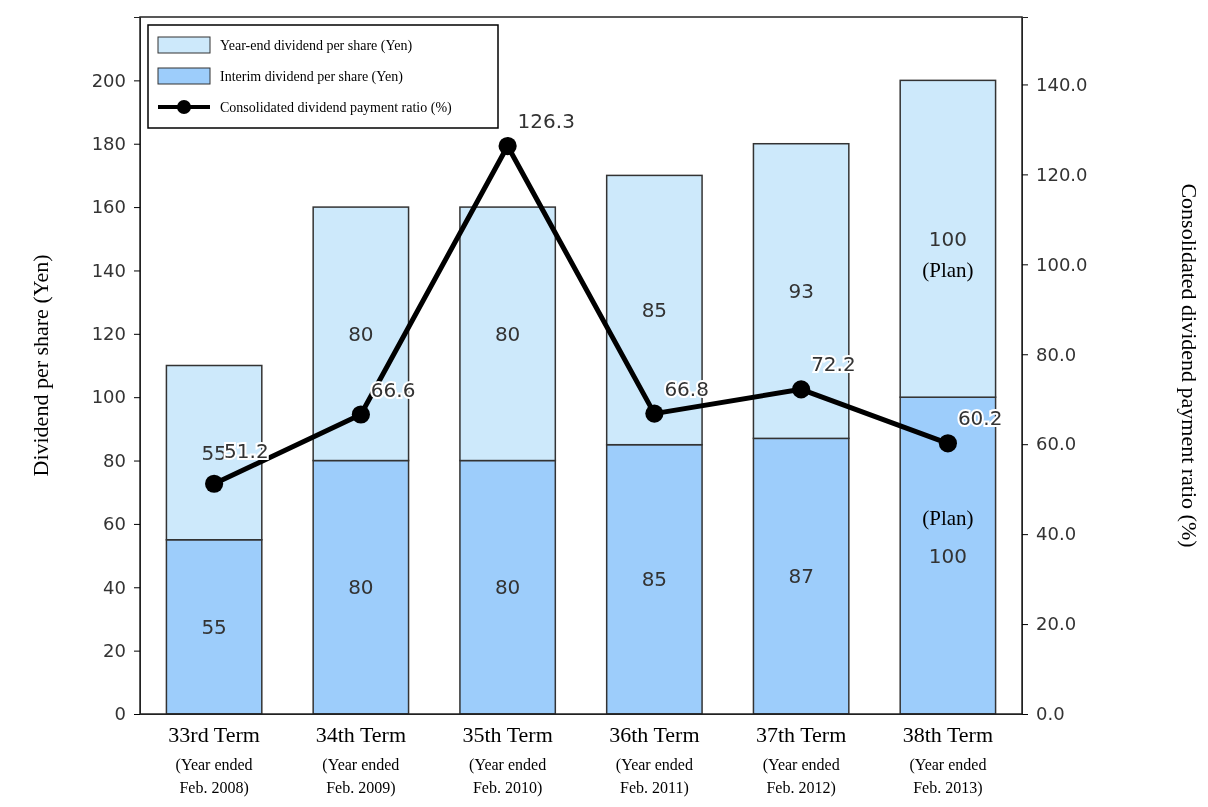  What do you see at coordinates (948, 759) in the screenshot?
I see `x-tick-label: 38th Term (Year ended Feb. 2013)` at bounding box center [948, 759].